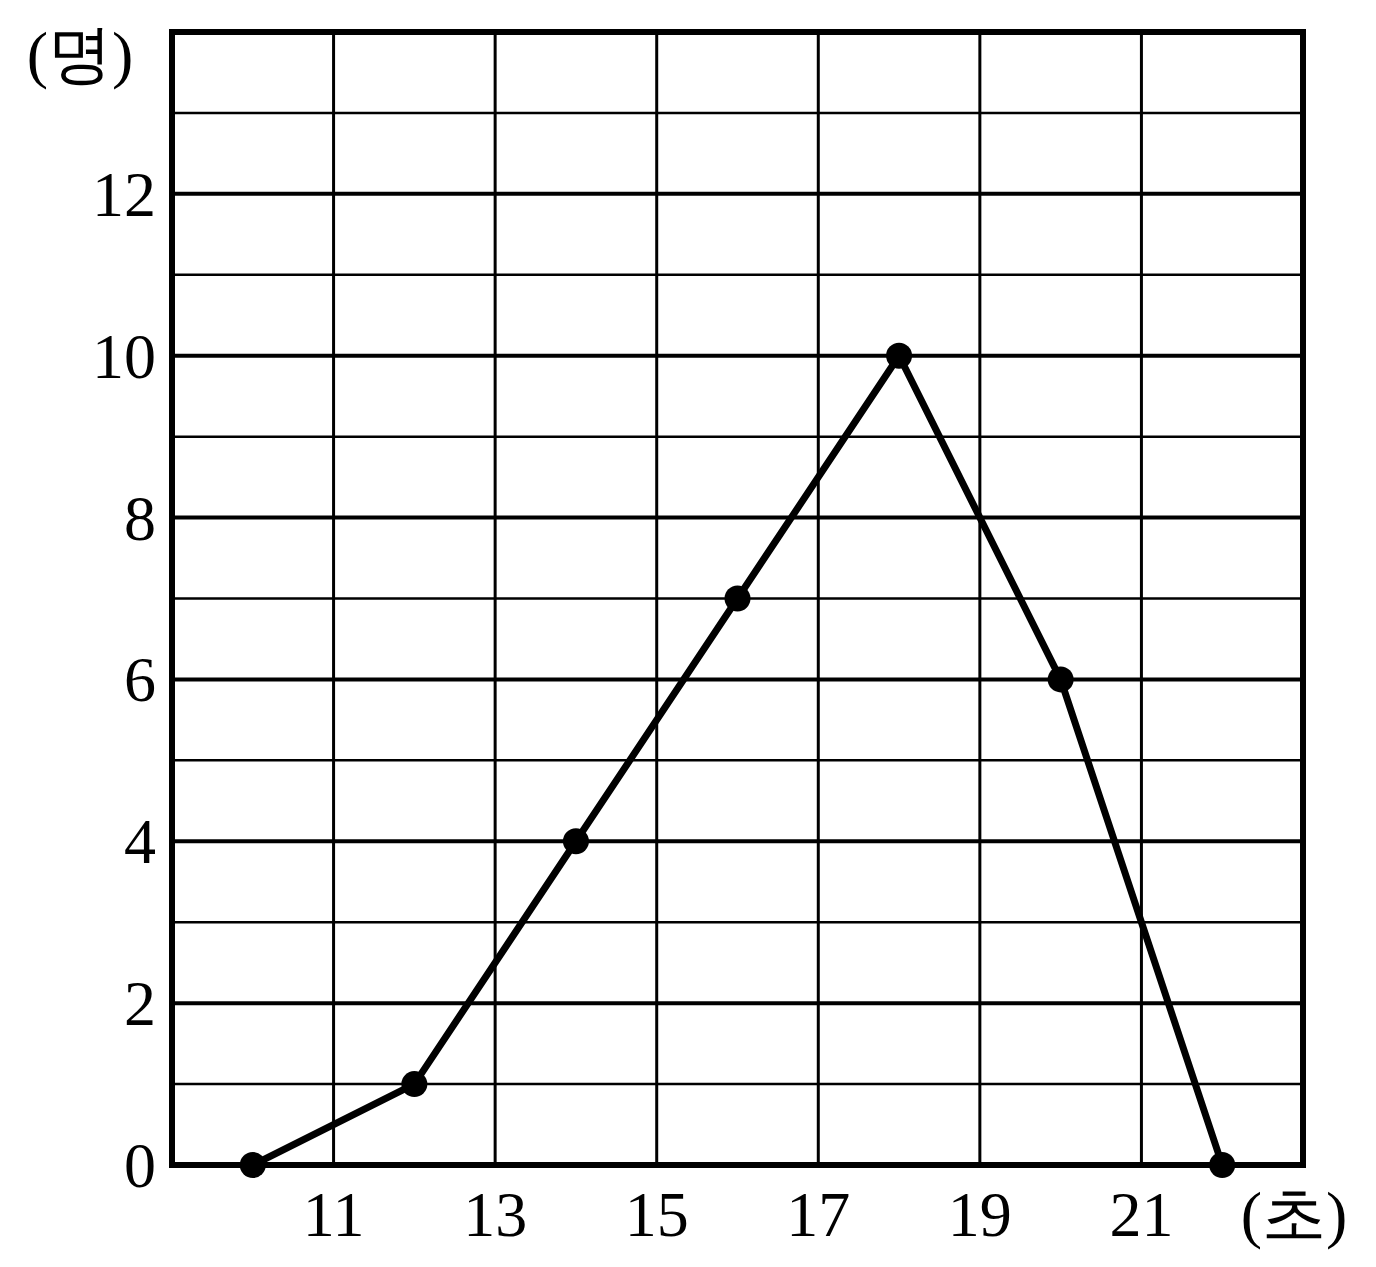  Describe the element at coordinates (140, 1165) in the screenshot. I see `y-tick-label: 0` at that location.